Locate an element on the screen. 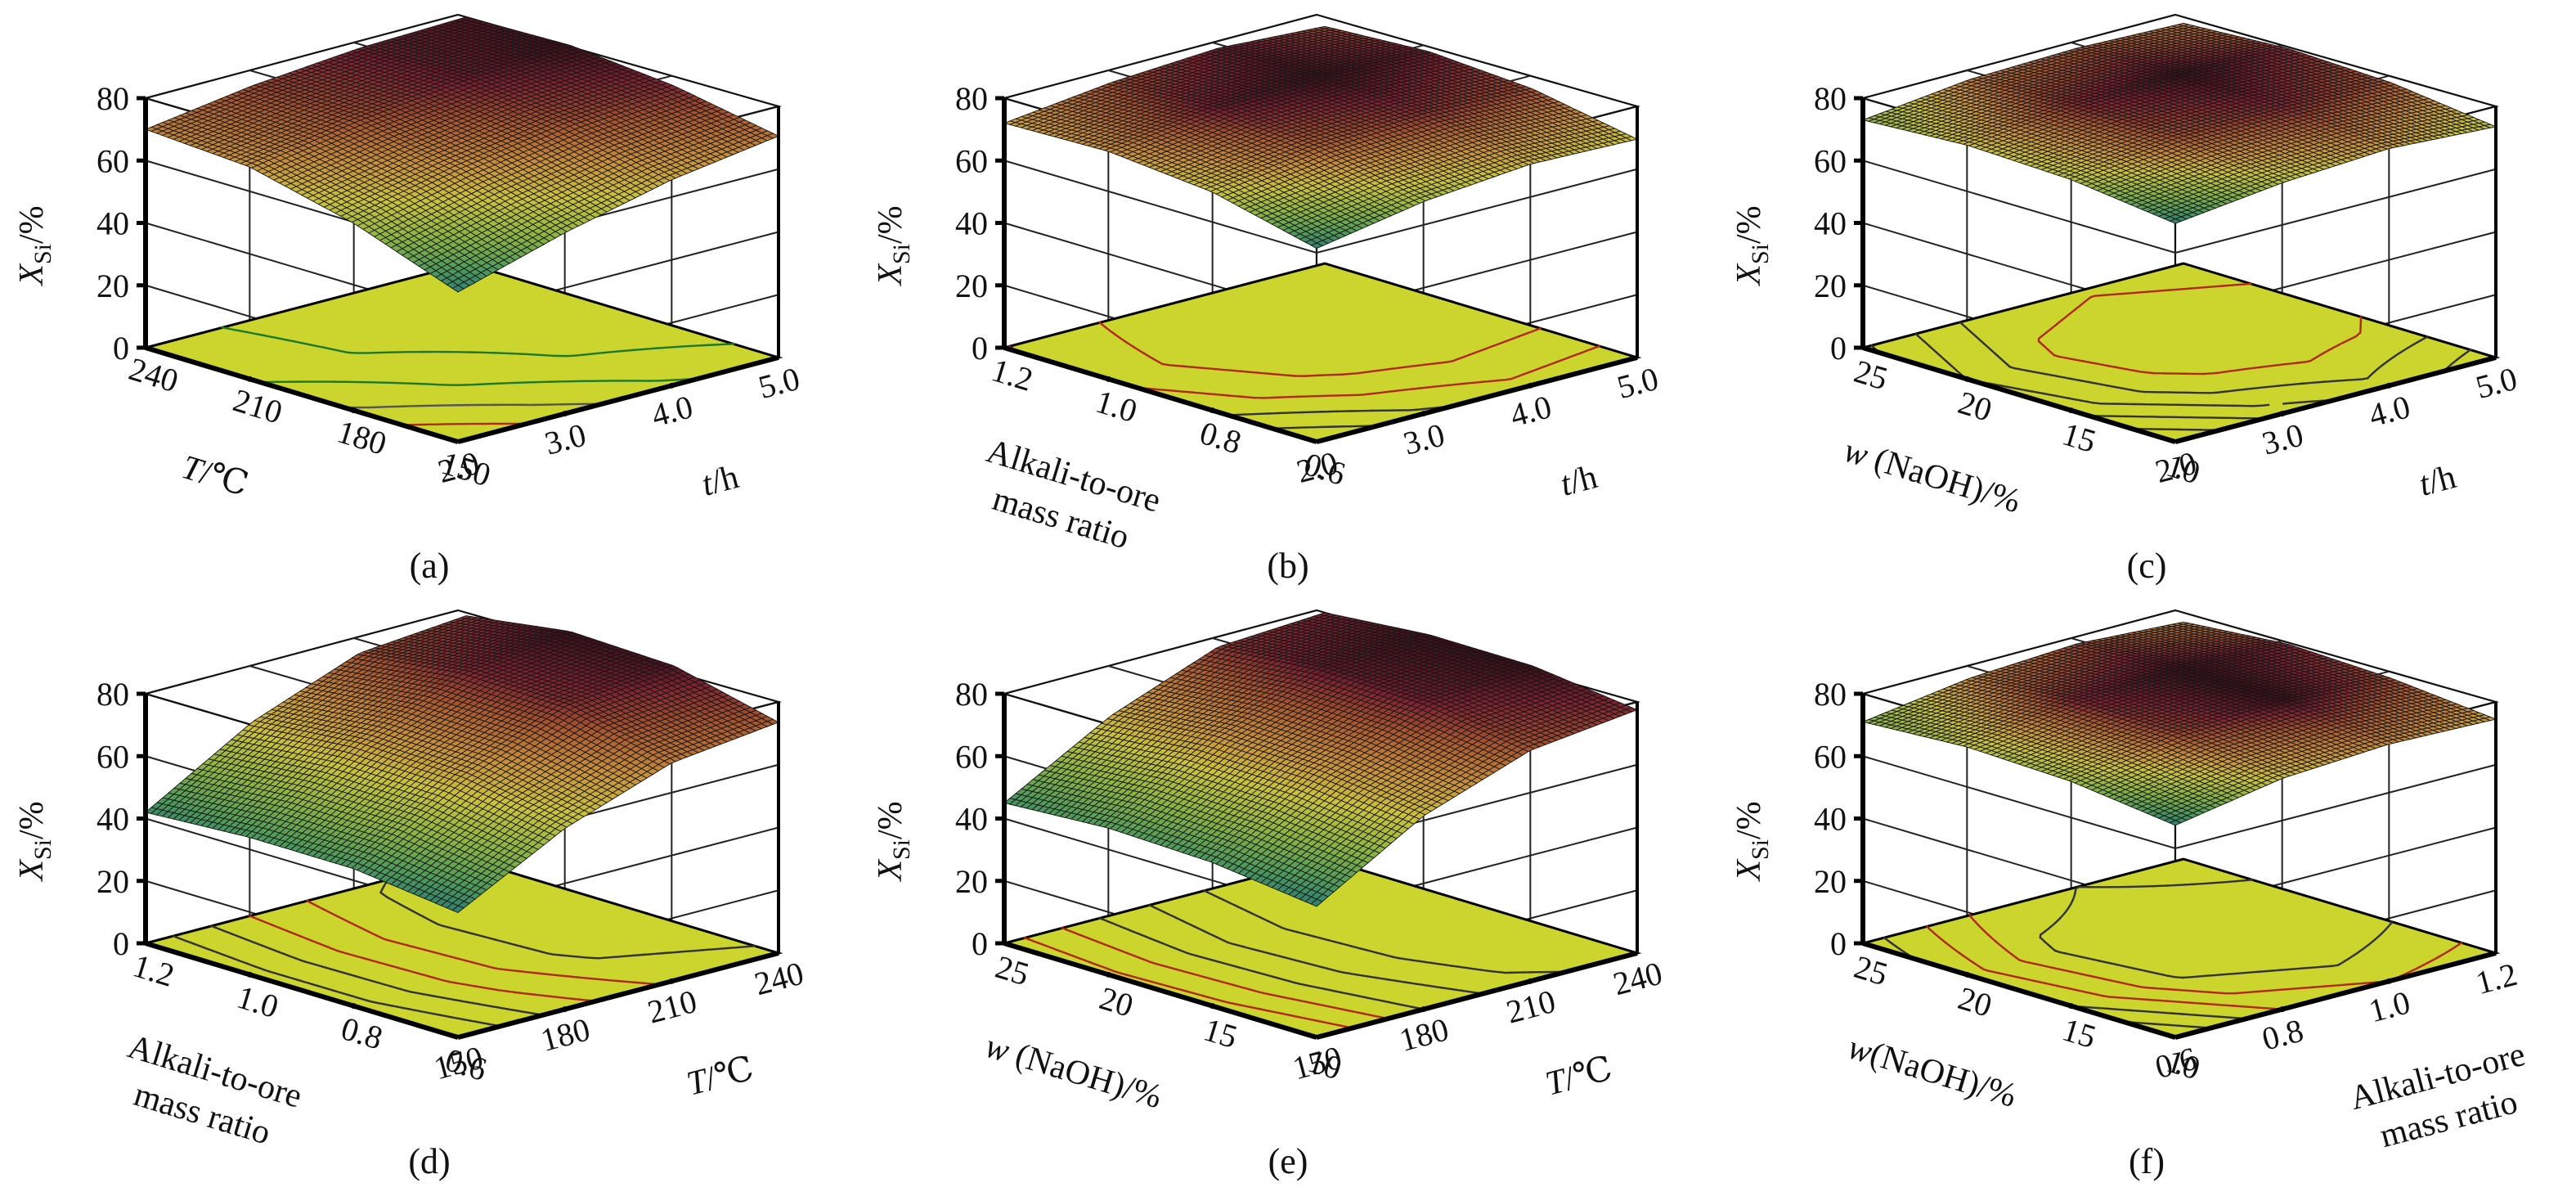  panel-caption: (c) is located at coordinates (2147, 566).